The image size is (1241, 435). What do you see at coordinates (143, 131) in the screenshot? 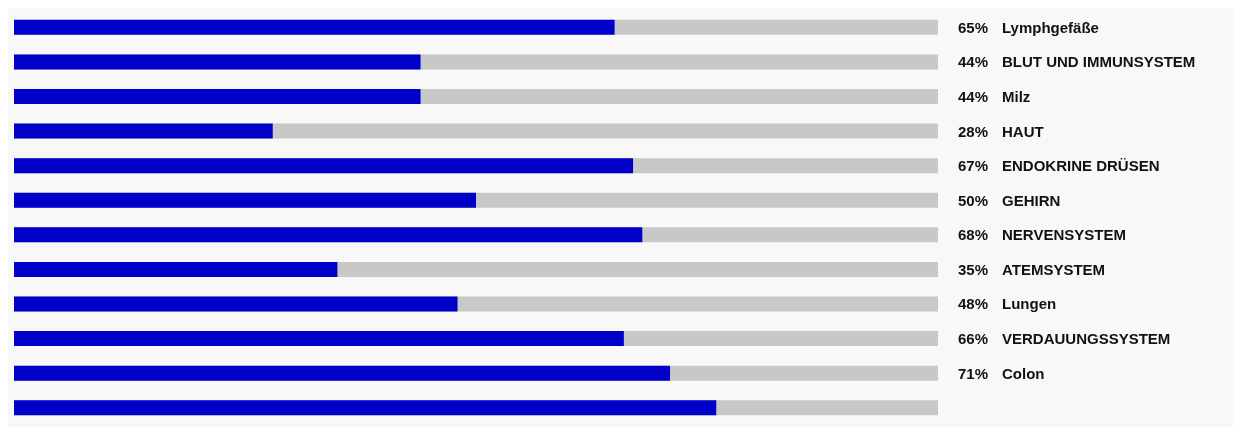
I see `bar` at bounding box center [143, 131].